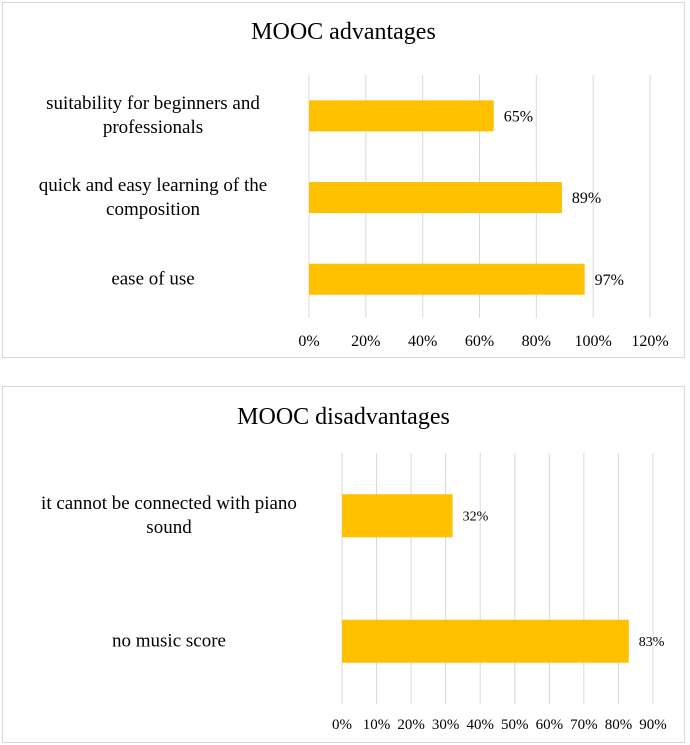 The height and width of the screenshot is (745, 690). Describe the element at coordinates (593, 341) in the screenshot. I see `x-tick-label: 100%` at that location.